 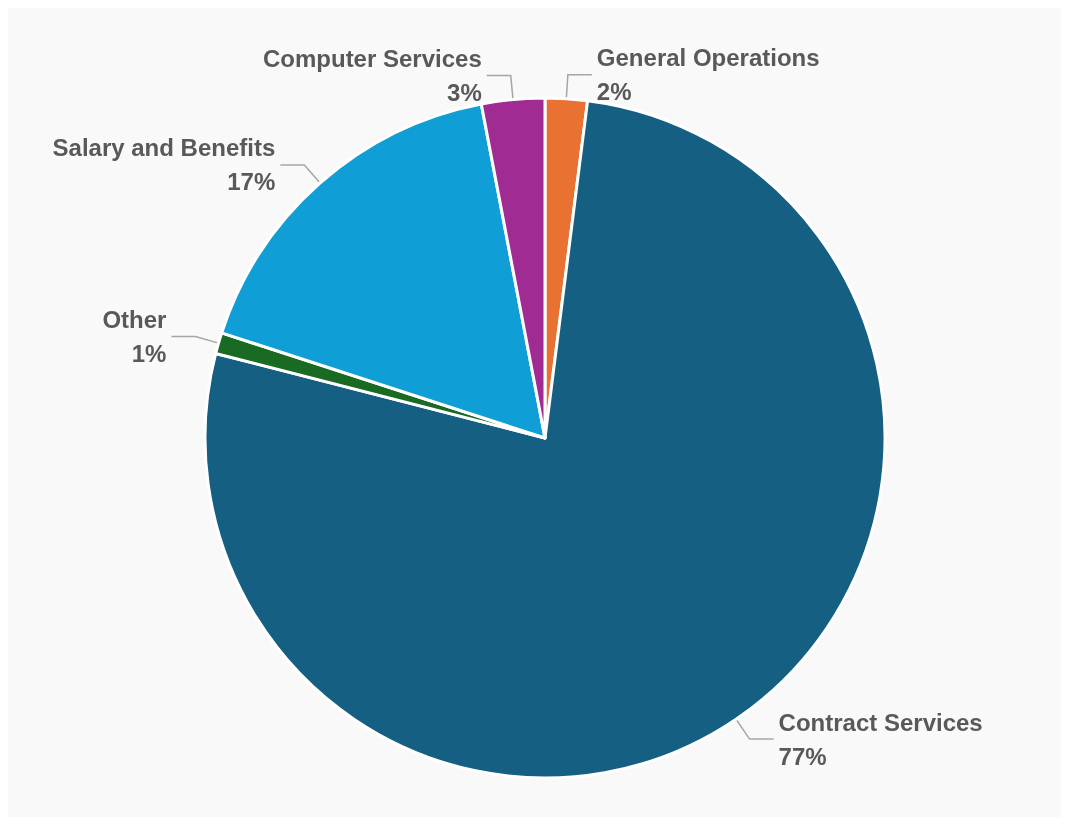 What do you see at coordinates (164, 148) in the screenshot?
I see `slice-label: Salary and Benefits` at bounding box center [164, 148].